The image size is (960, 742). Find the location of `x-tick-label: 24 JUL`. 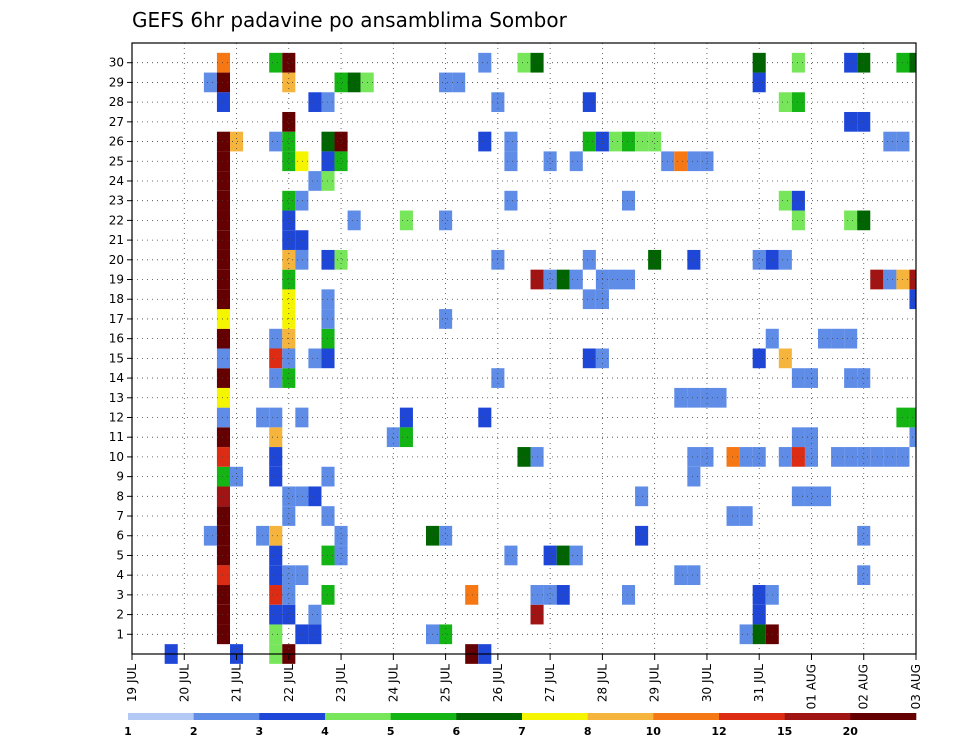

x-tick-label: 24 JUL is located at coordinates (393, 683).